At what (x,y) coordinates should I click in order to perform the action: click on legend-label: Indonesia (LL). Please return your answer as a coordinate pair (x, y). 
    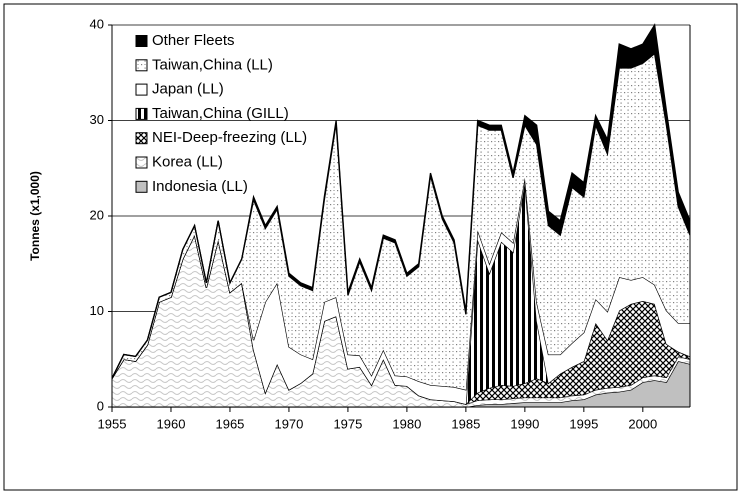
    Looking at the image, I should click on (200, 186).